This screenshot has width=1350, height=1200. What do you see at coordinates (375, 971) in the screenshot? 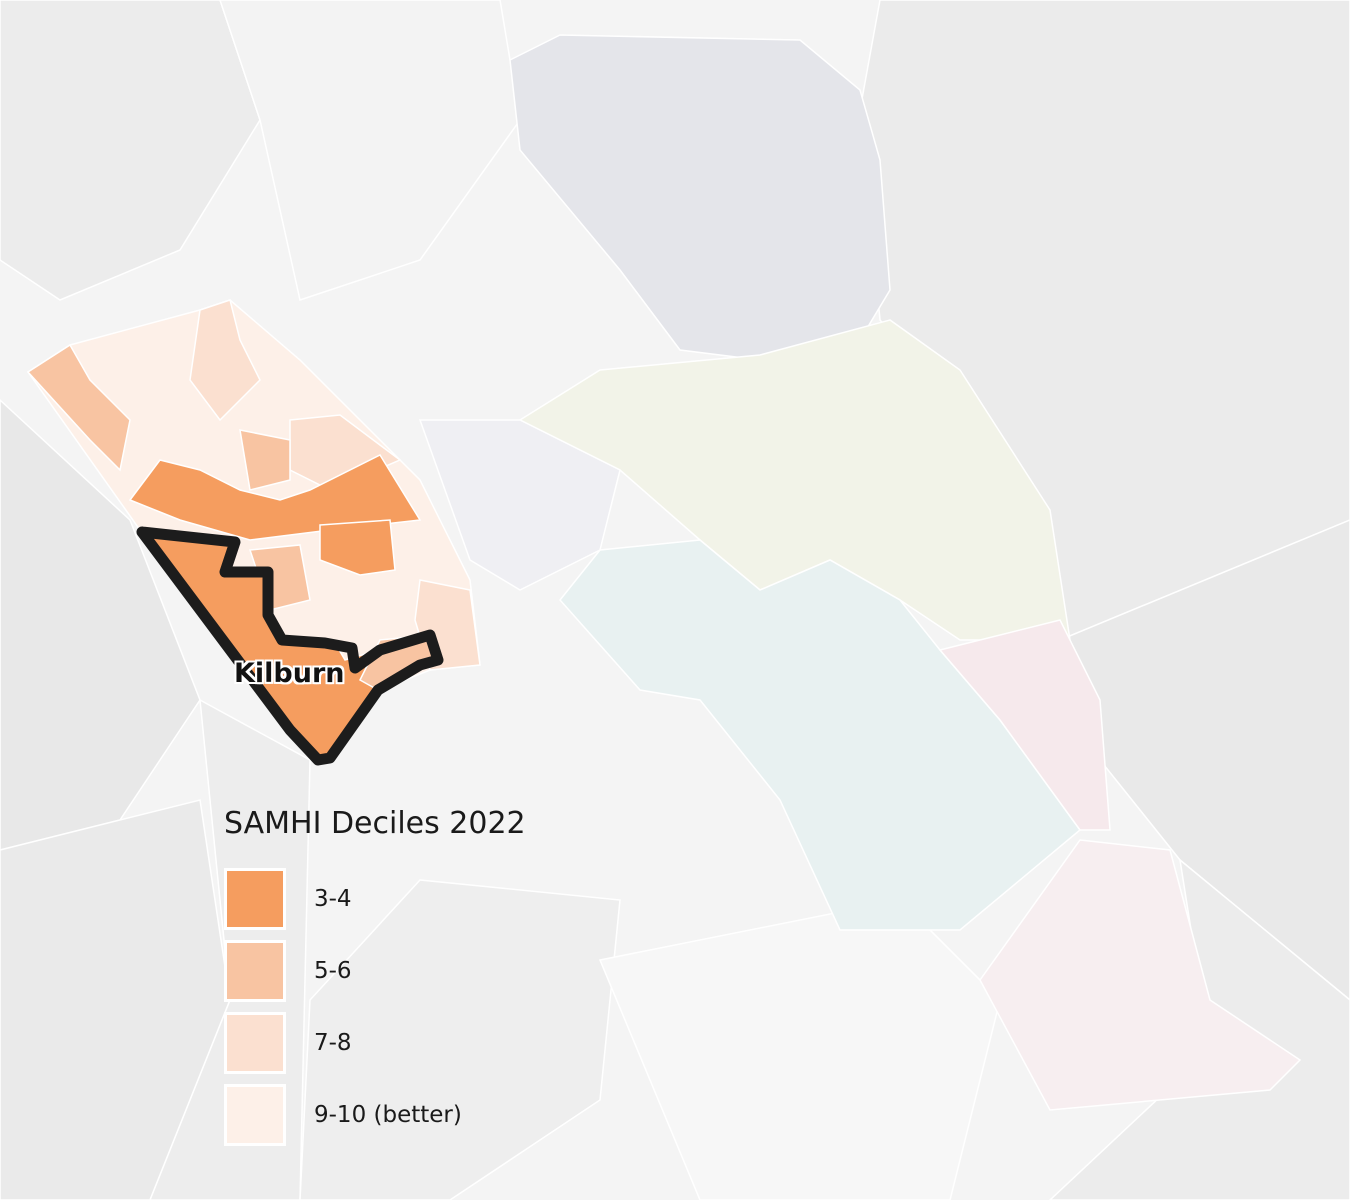
I see `legend-item: 5-6` at bounding box center [375, 971].